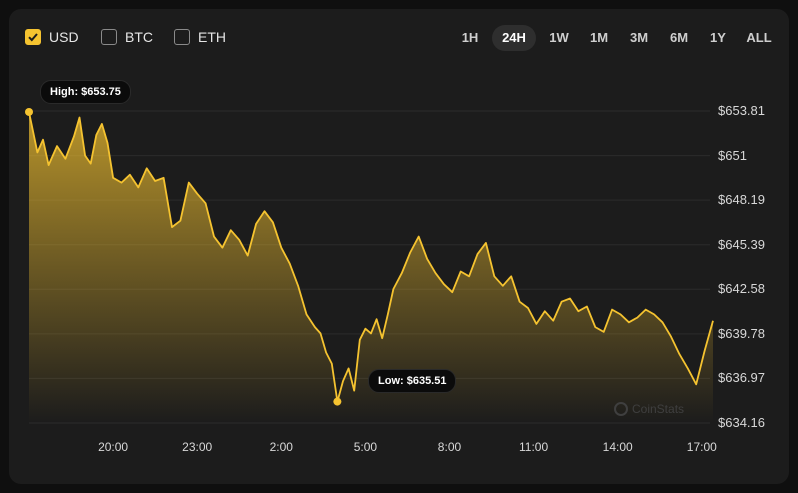  What do you see at coordinates (365, 447) in the screenshot?
I see `x-axis-tick-label: 5:00` at bounding box center [365, 447].